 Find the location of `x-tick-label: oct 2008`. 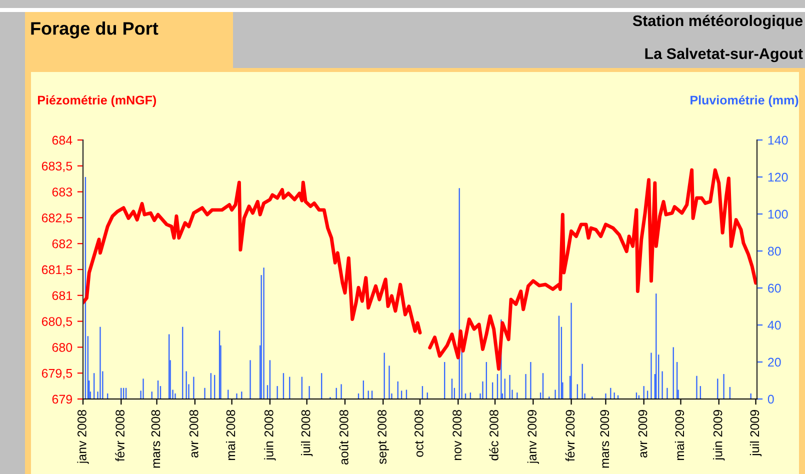

x-tick-label: oct 2008 is located at coordinates (419, 433).